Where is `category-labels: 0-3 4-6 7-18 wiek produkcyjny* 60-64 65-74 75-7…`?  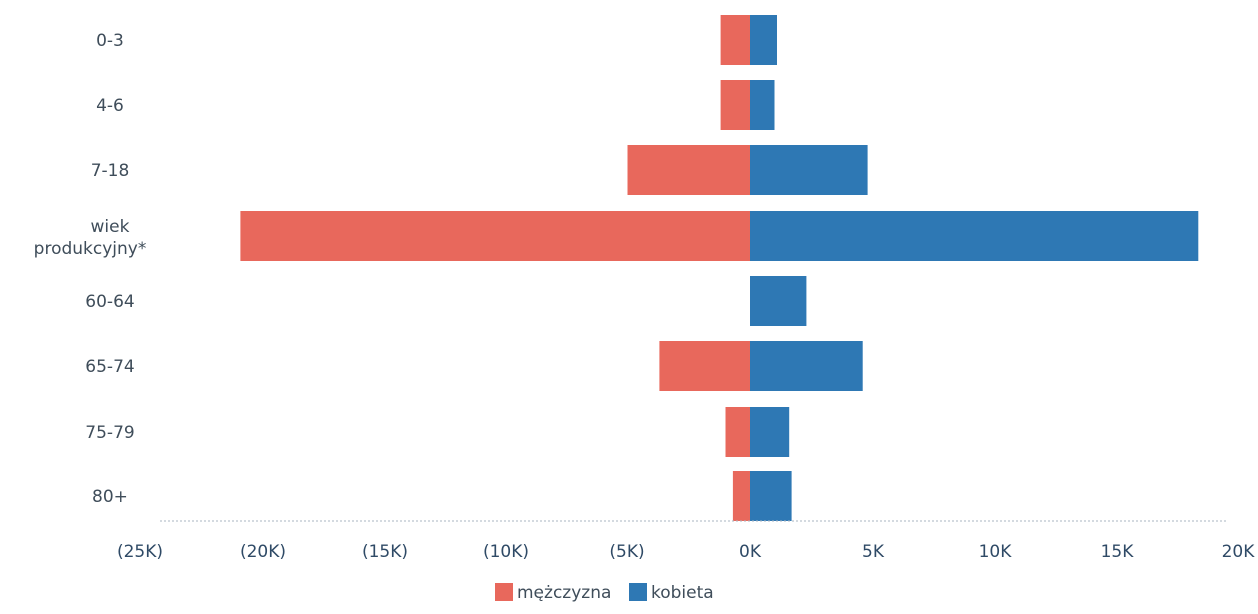
category-labels: 0-3 4-6 7-18 wiek produkcyjny* 60-64 65-74 75-7… is located at coordinates (90, 269).